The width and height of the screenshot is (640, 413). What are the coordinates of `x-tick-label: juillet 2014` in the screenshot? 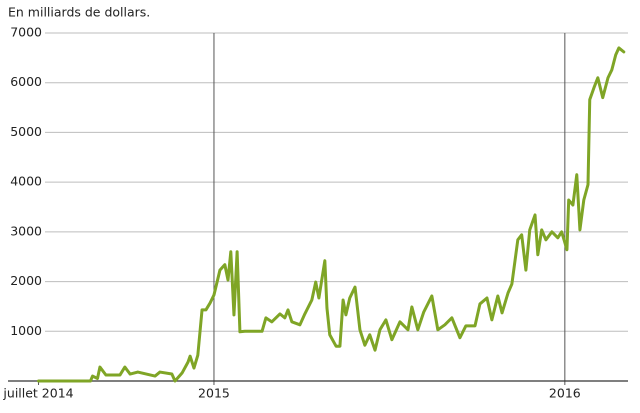 It's located at (37, 393).